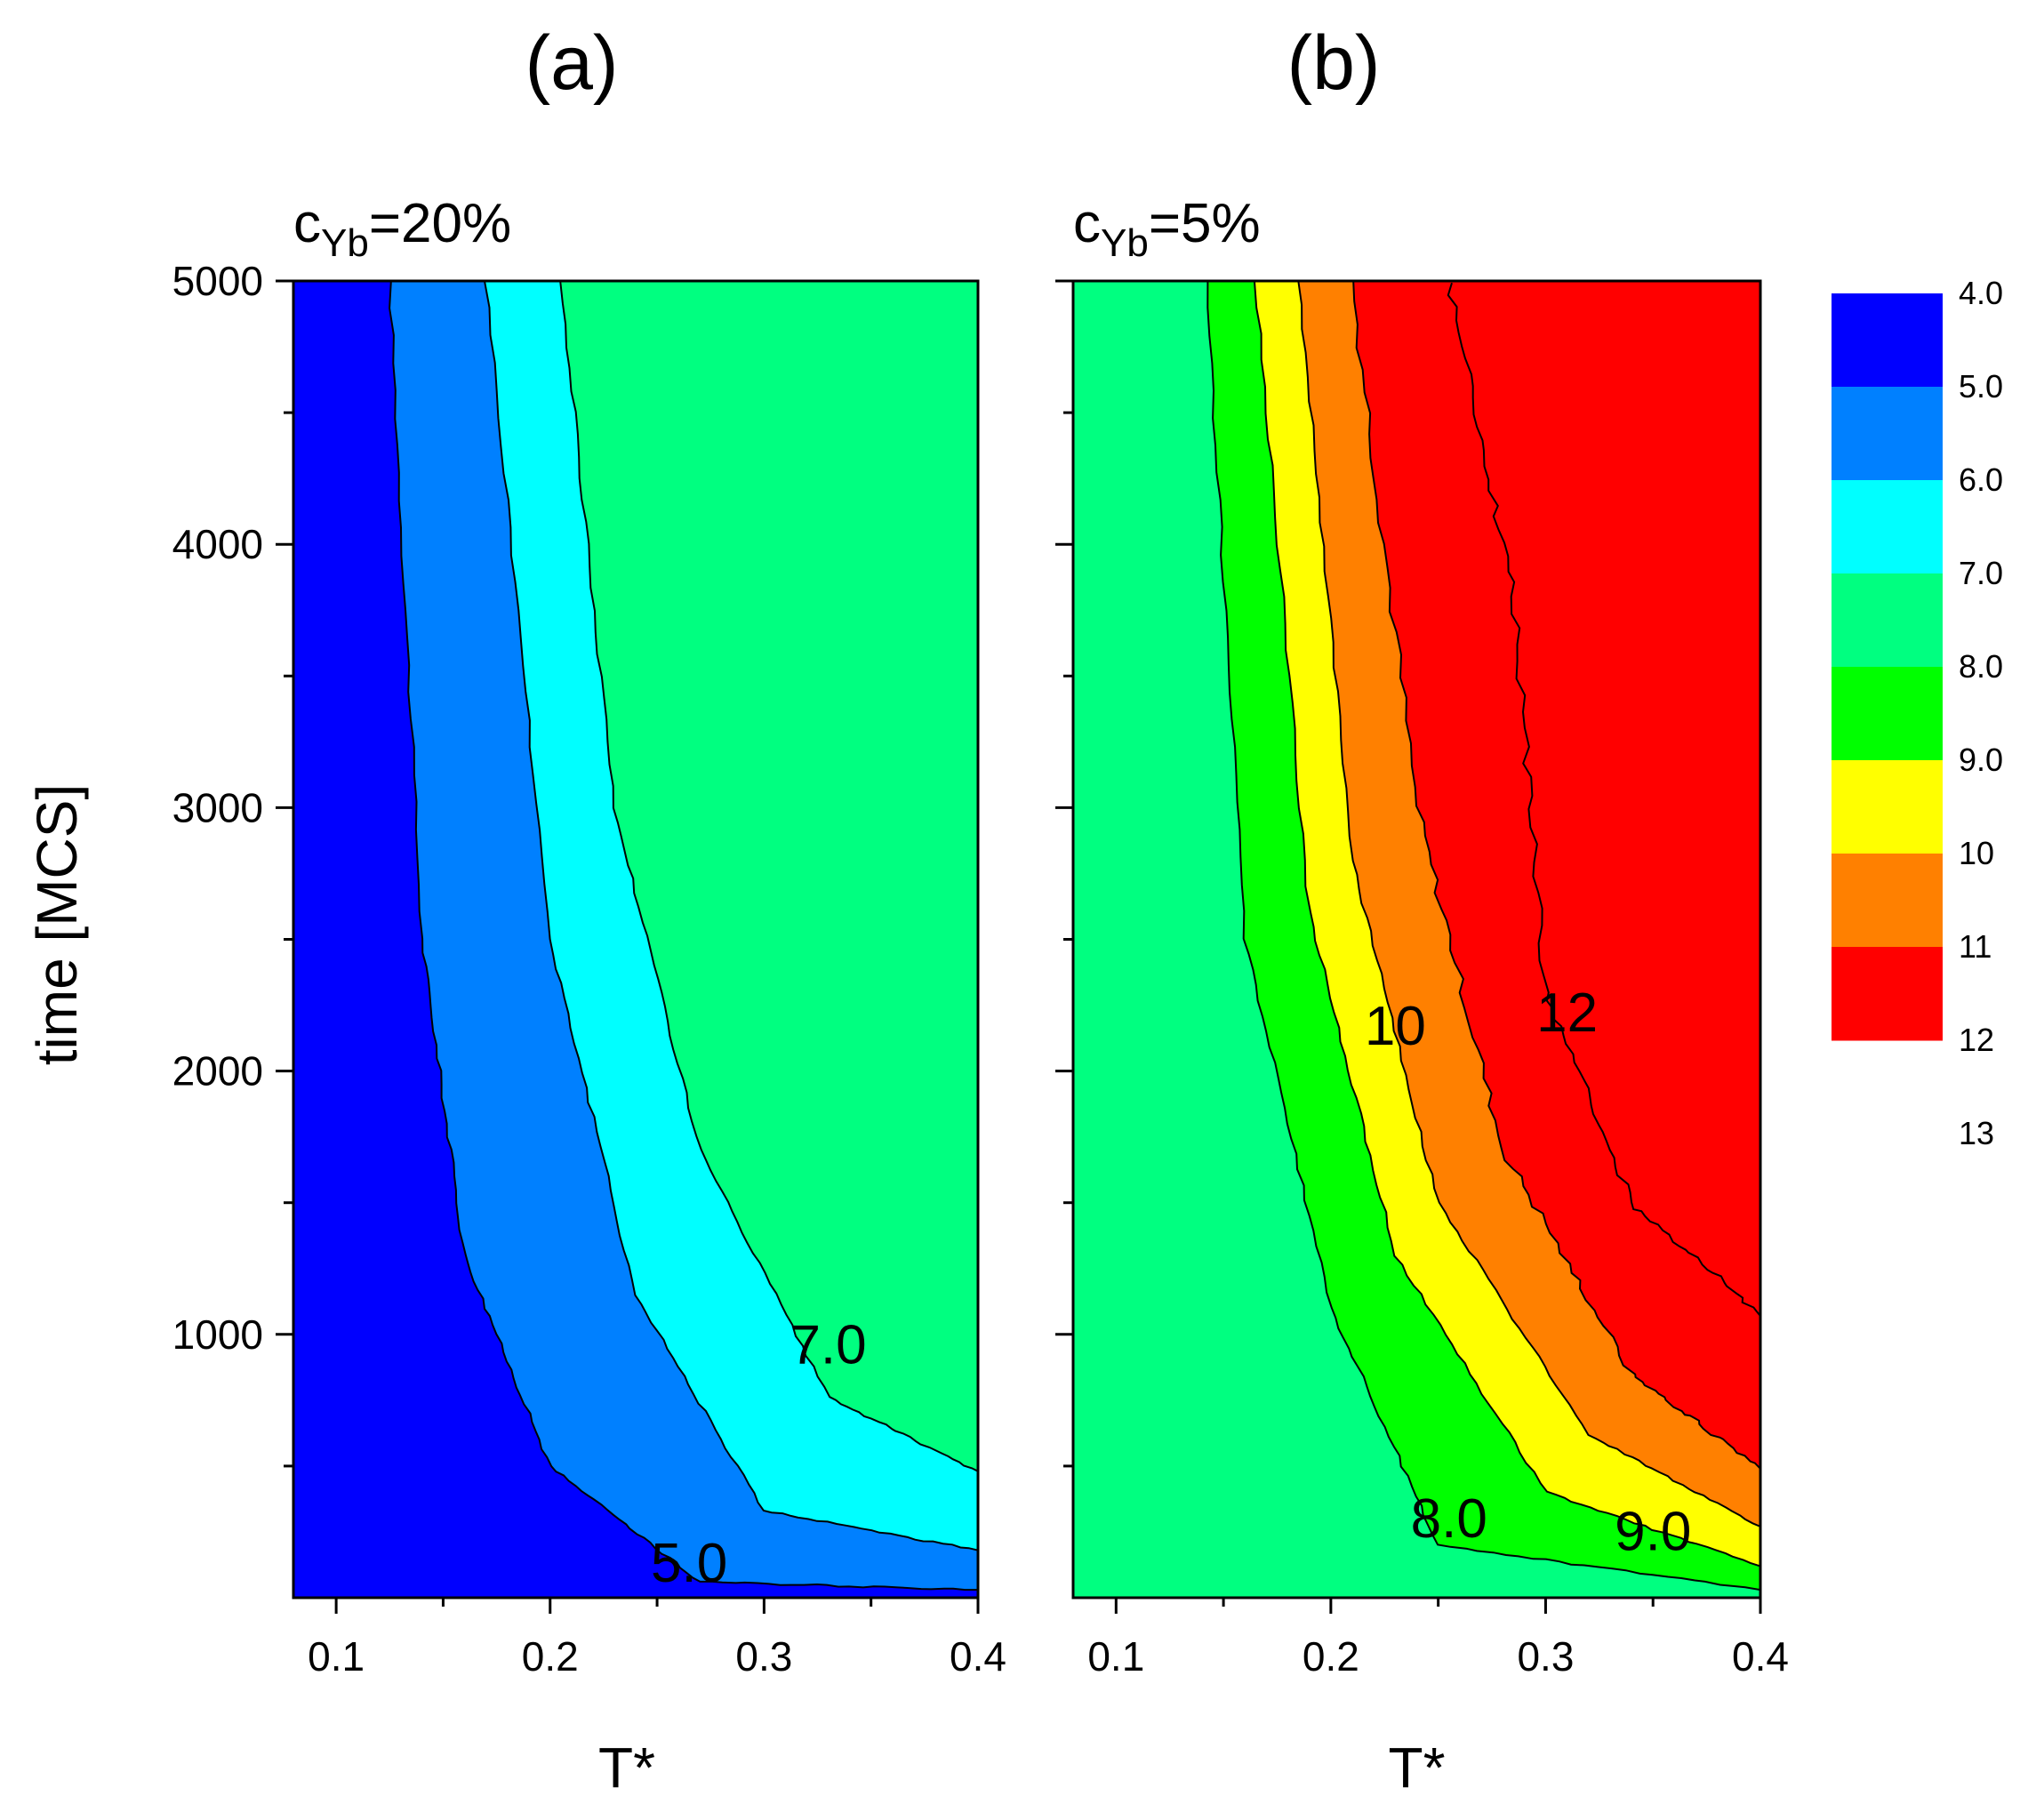  I want to click on contour-label: 8.0, so click(1449, 1519).